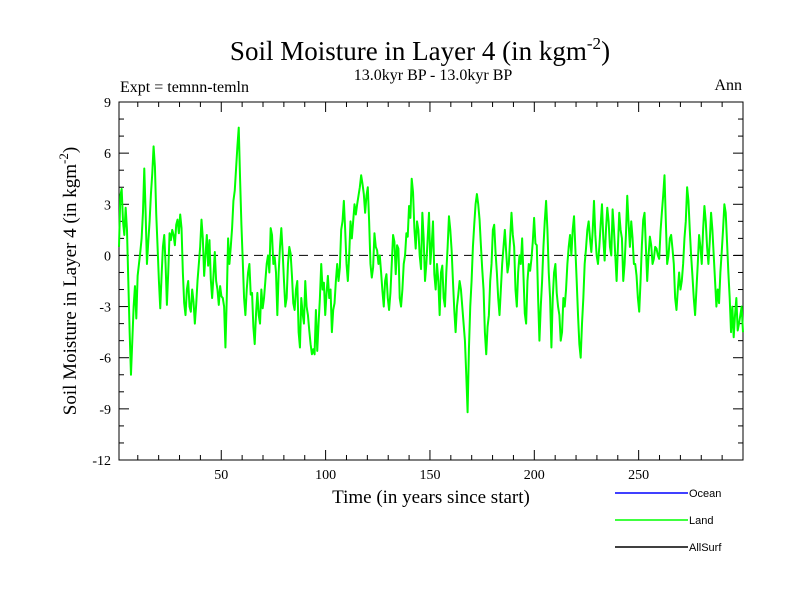 This screenshot has height=600, width=800. What do you see at coordinates (105, 410) in the screenshot?
I see `y-tick-label--9: -9` at bounding box center [105, 410].